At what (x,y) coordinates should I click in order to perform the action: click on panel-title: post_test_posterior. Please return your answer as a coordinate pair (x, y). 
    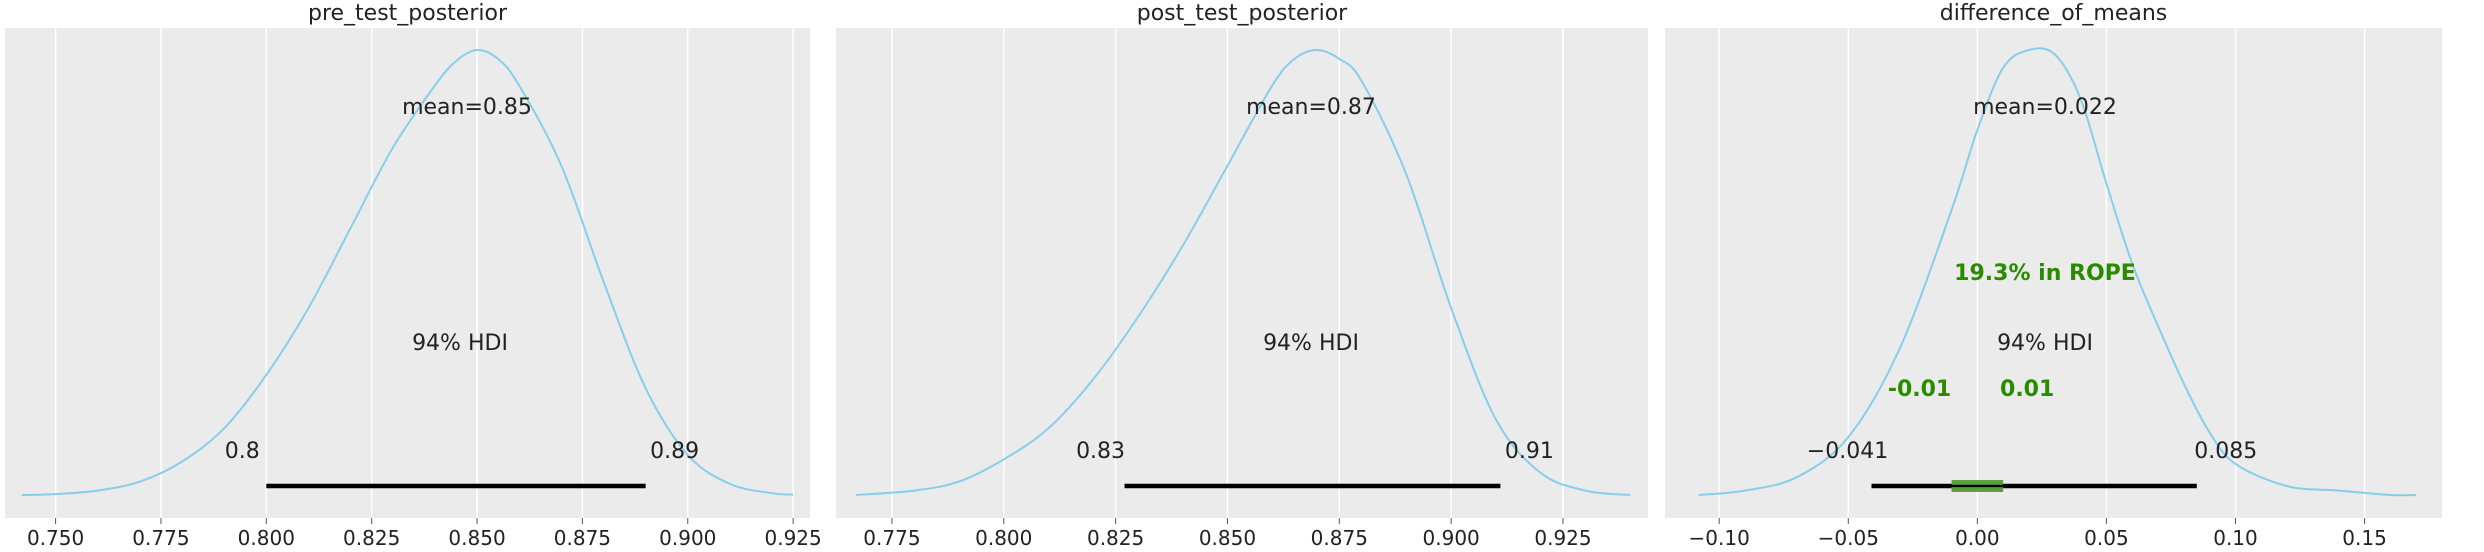
    Looking at the image, I should click on (1242, 13).